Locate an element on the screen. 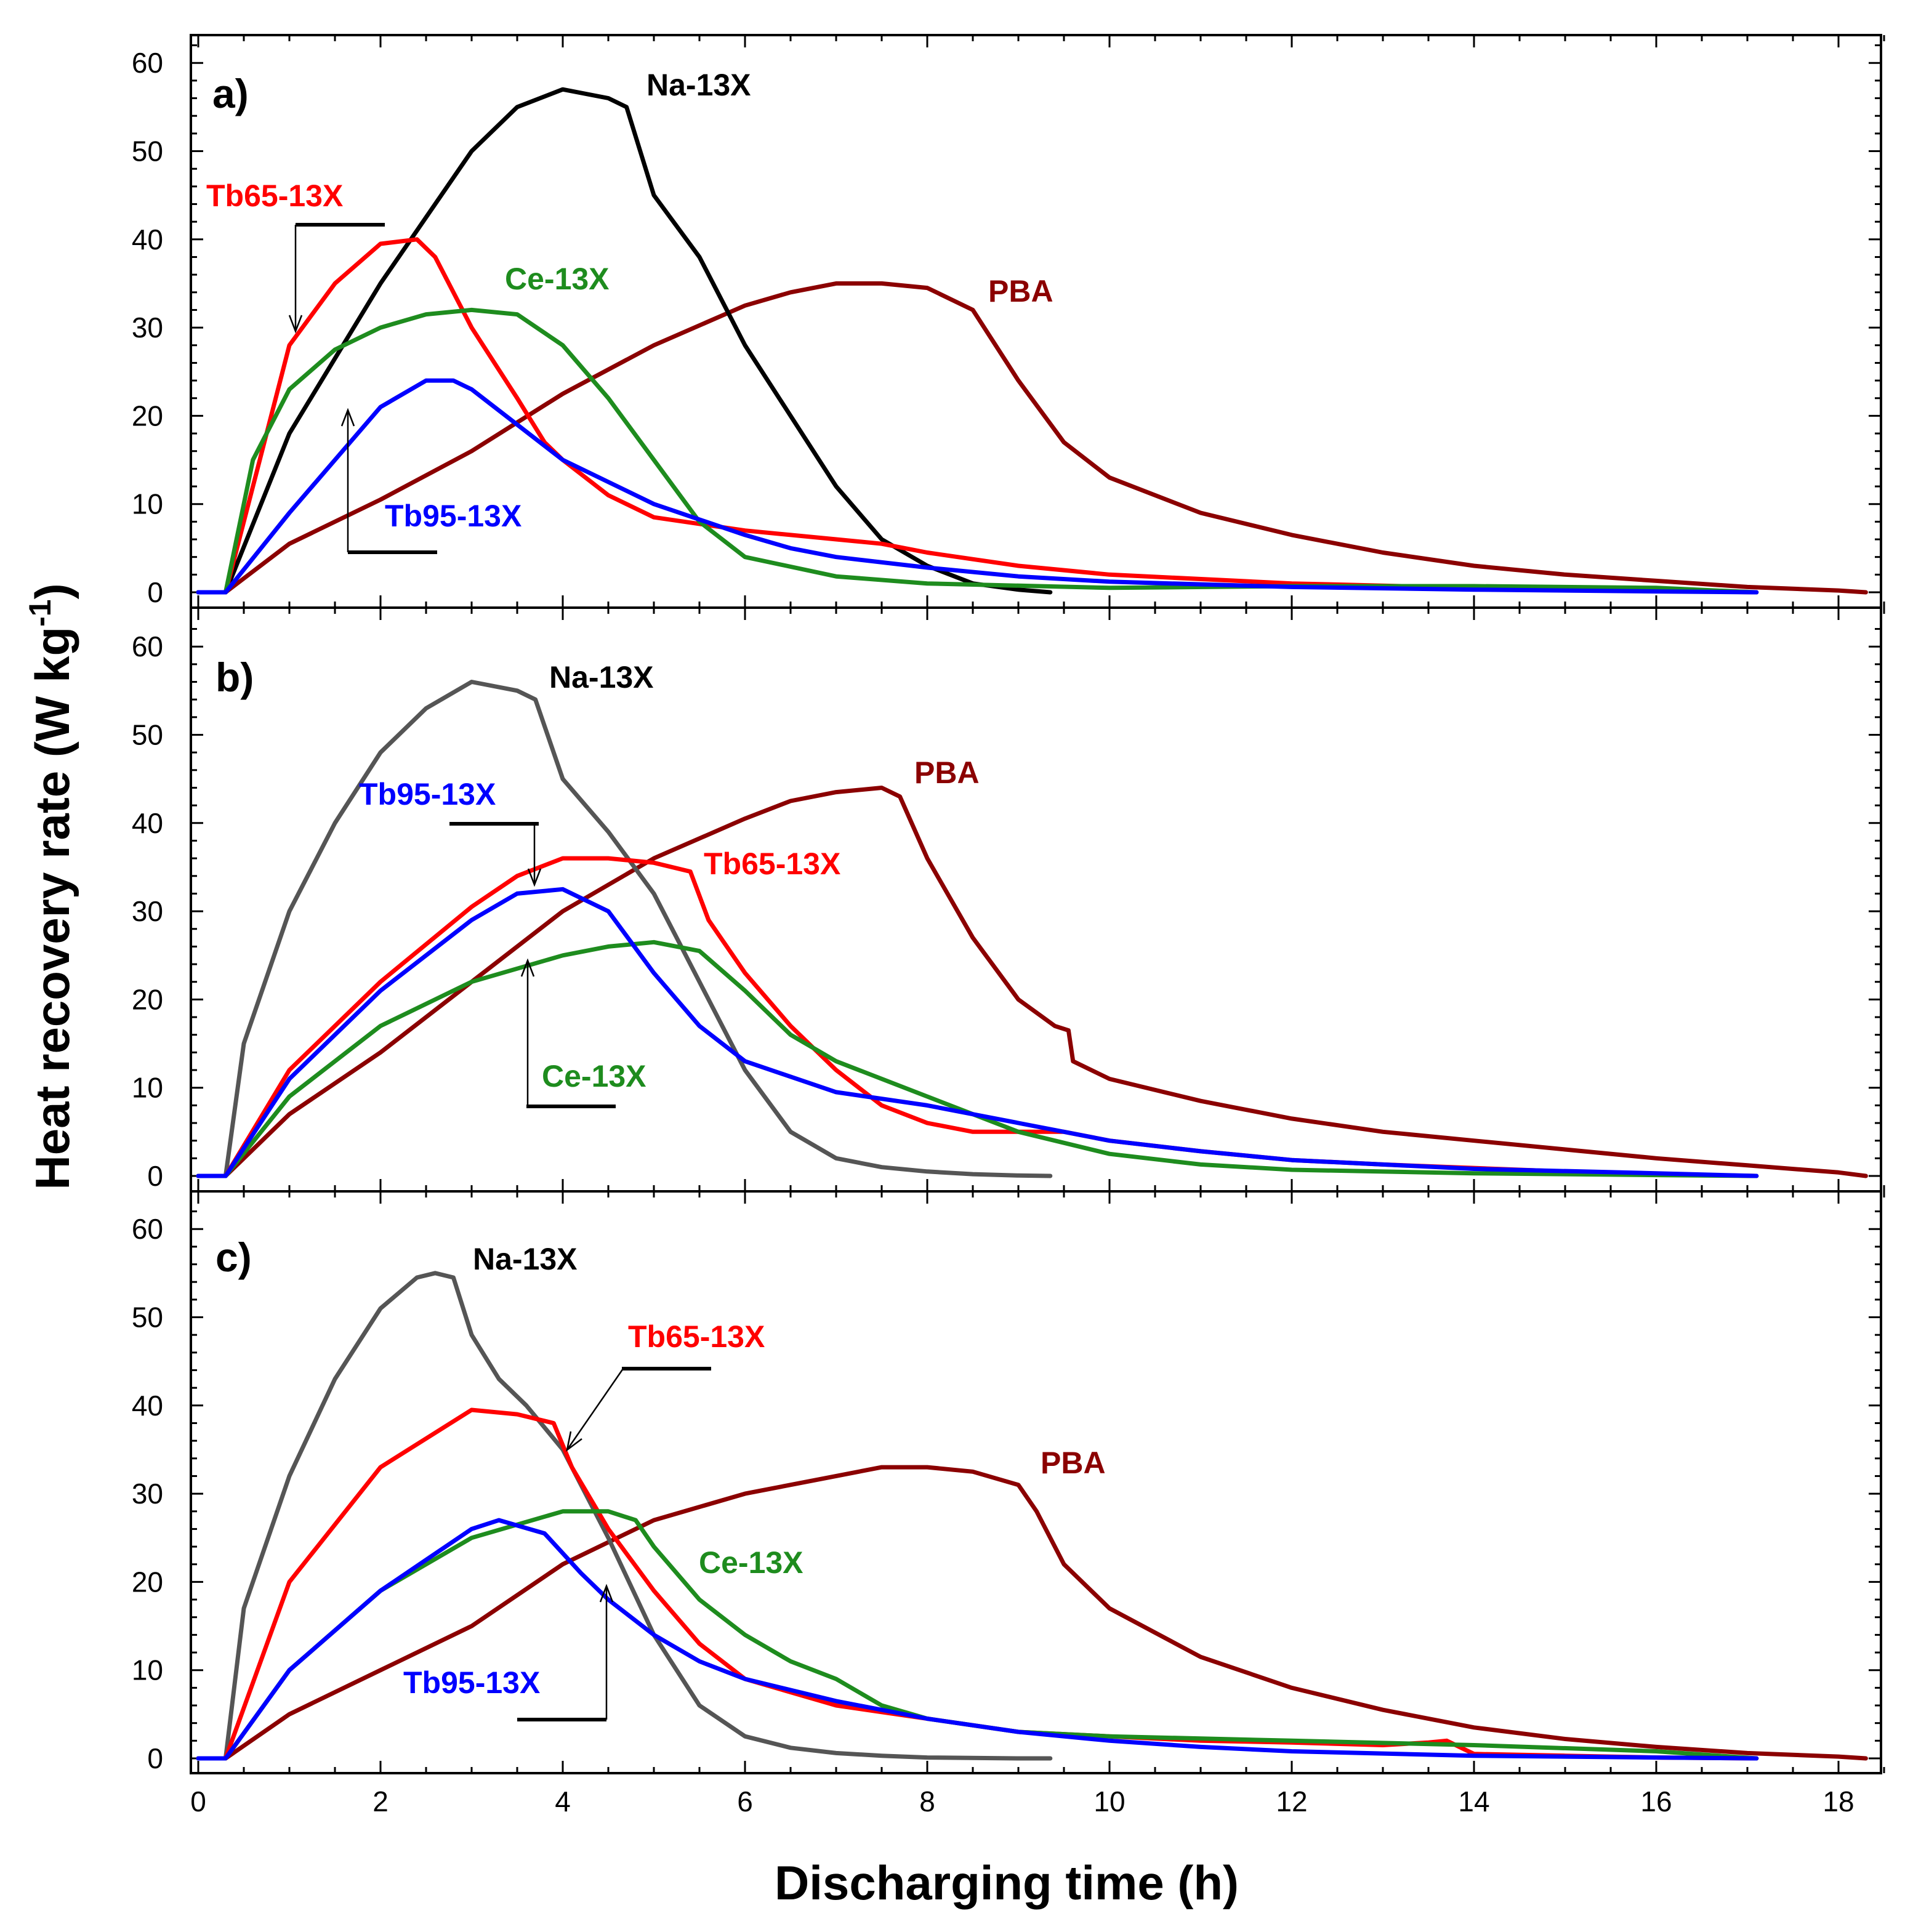 Image resolution: width=1913 pixels, height=1932 pixels. panel-b-label-tb65: Tb65-13X is located at coordinates (772, 864).